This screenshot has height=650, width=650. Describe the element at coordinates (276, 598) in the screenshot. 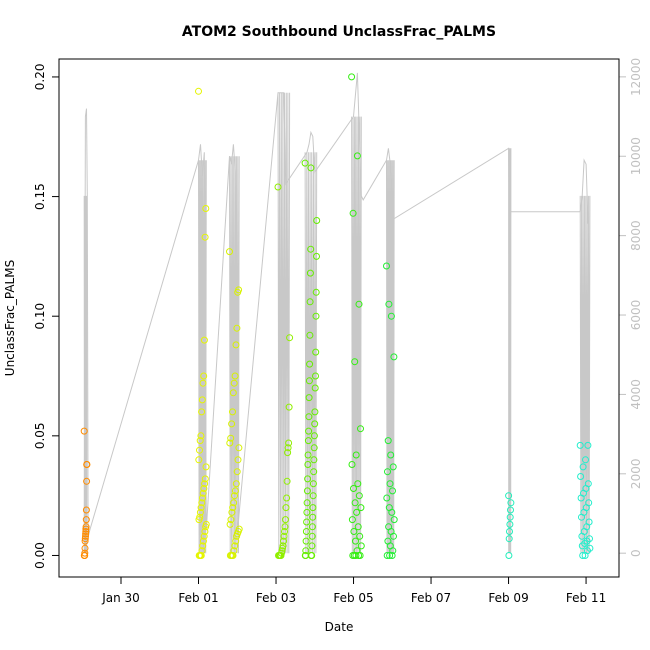

I see `x-tick-label: Feb 03` at that location.